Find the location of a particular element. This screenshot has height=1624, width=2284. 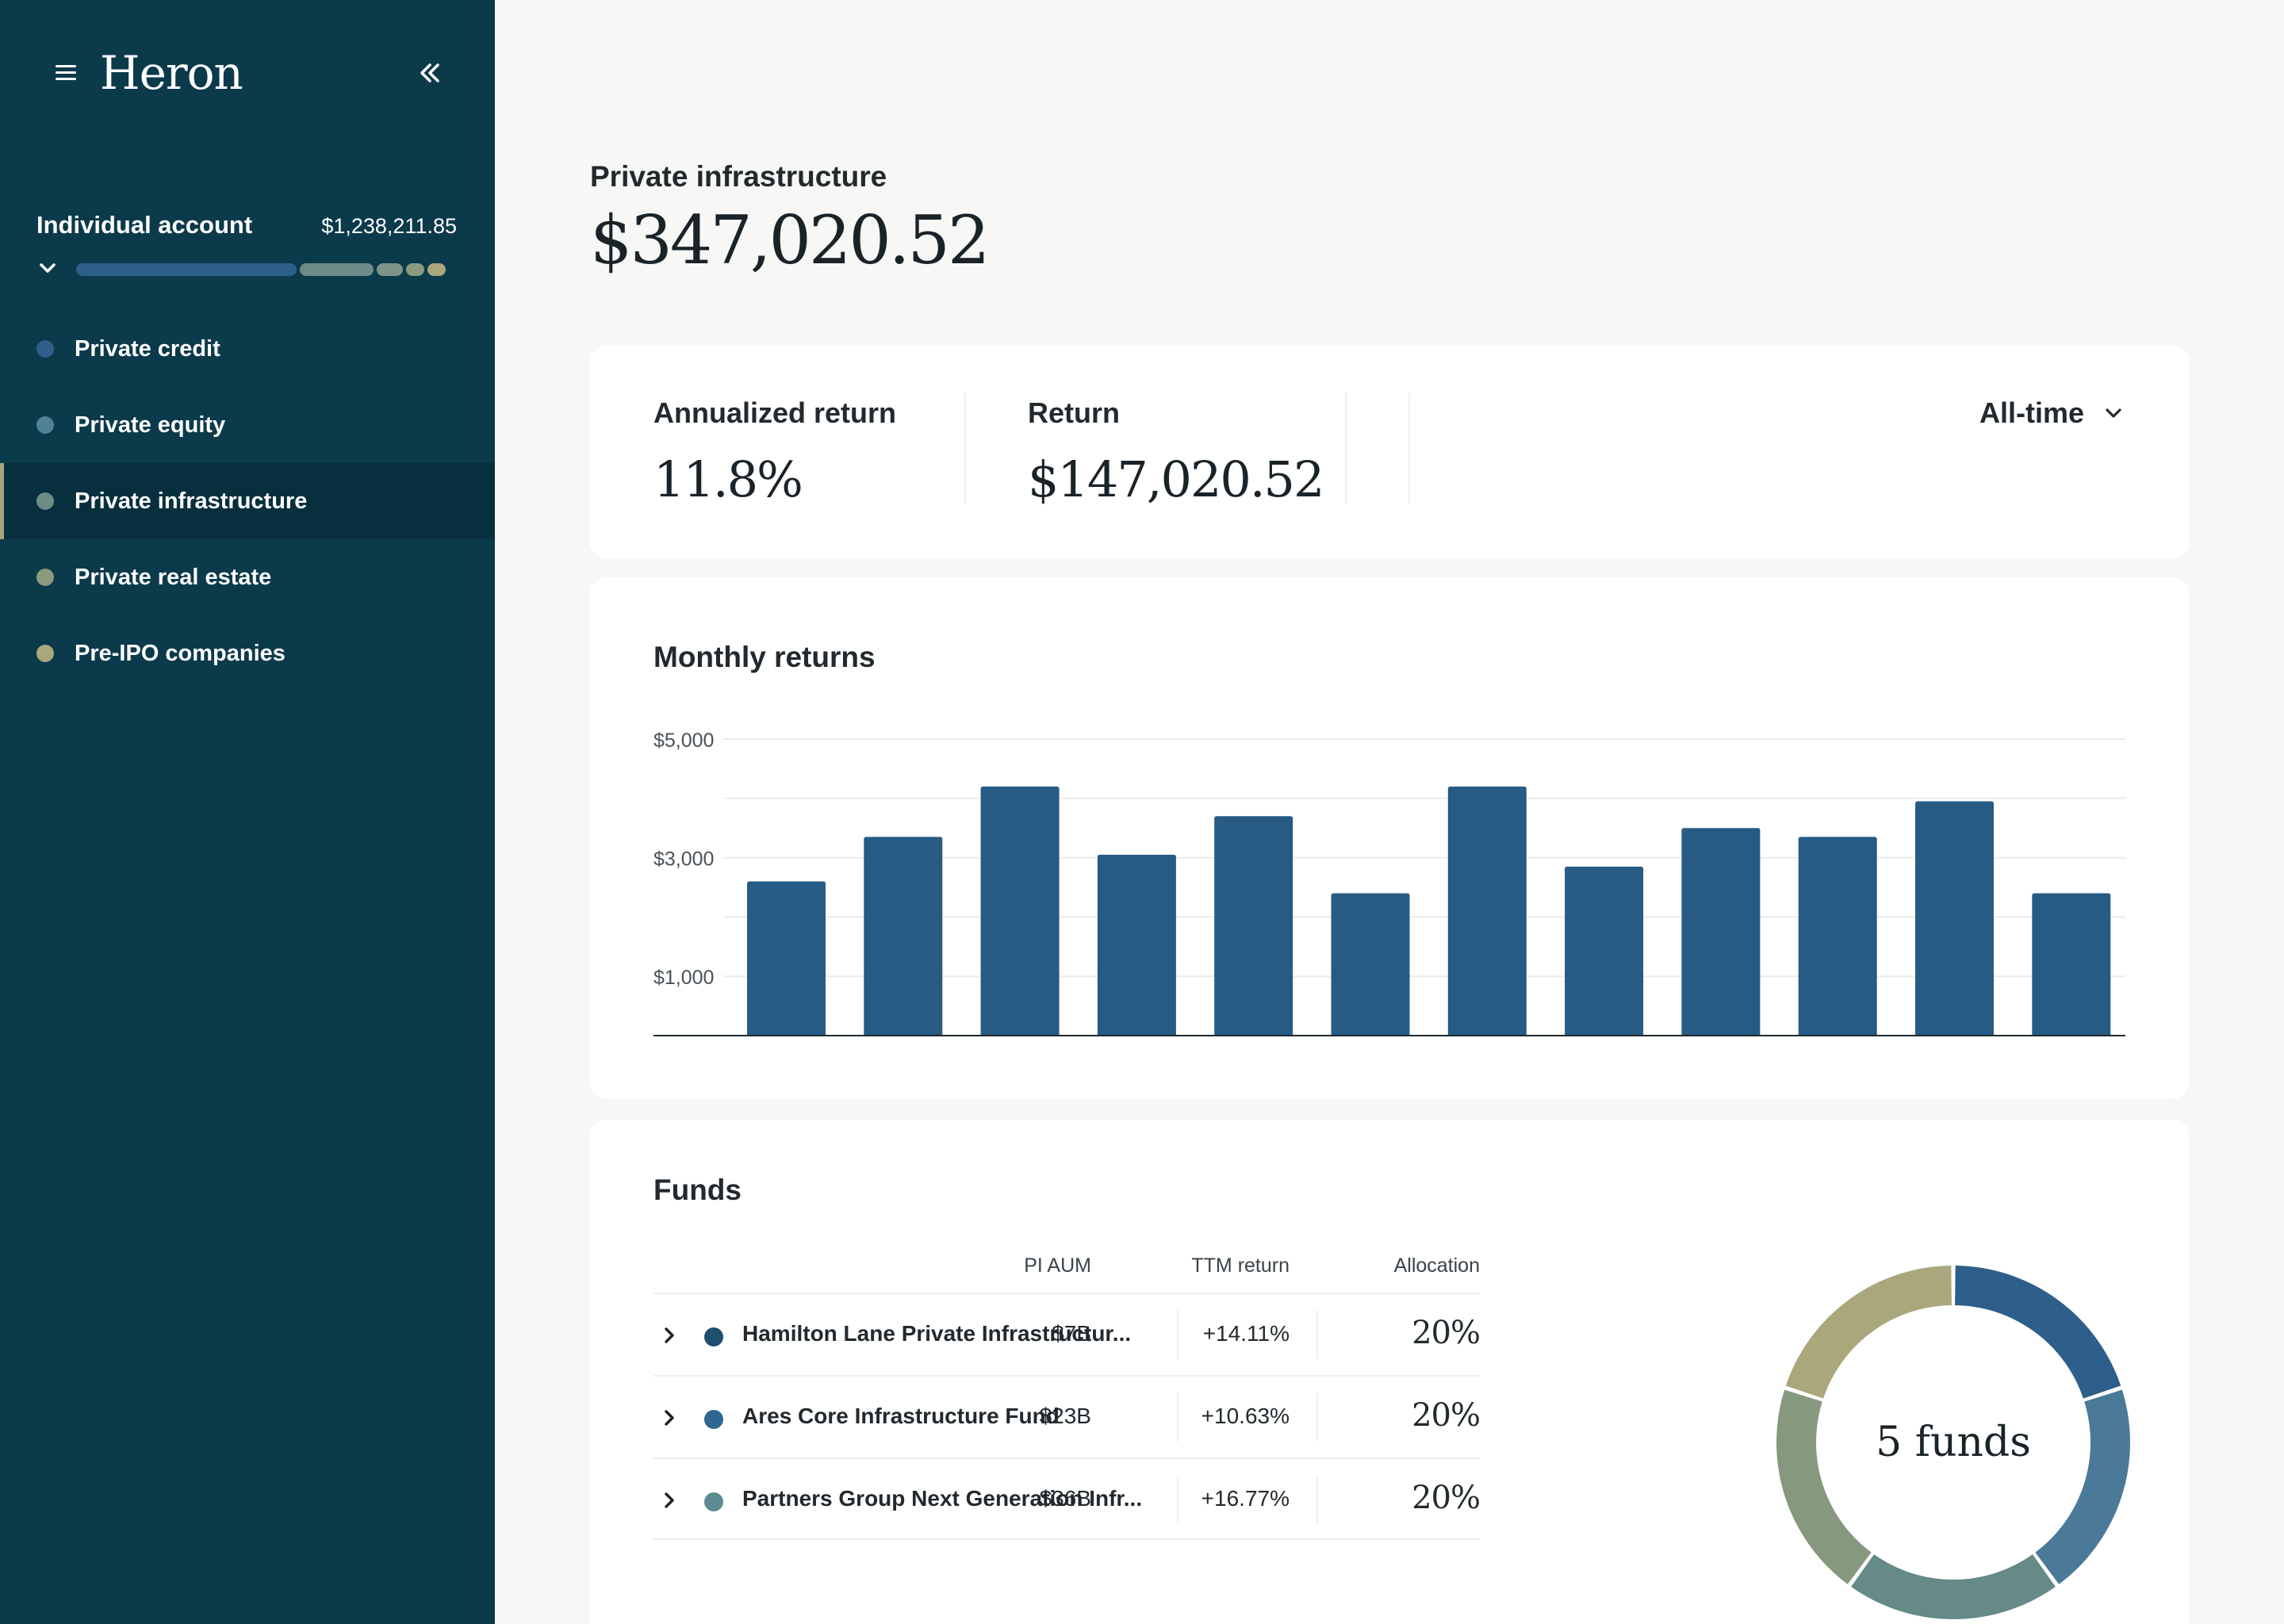

y-tick-label: $3,000 is located at coordinates (683, 859).